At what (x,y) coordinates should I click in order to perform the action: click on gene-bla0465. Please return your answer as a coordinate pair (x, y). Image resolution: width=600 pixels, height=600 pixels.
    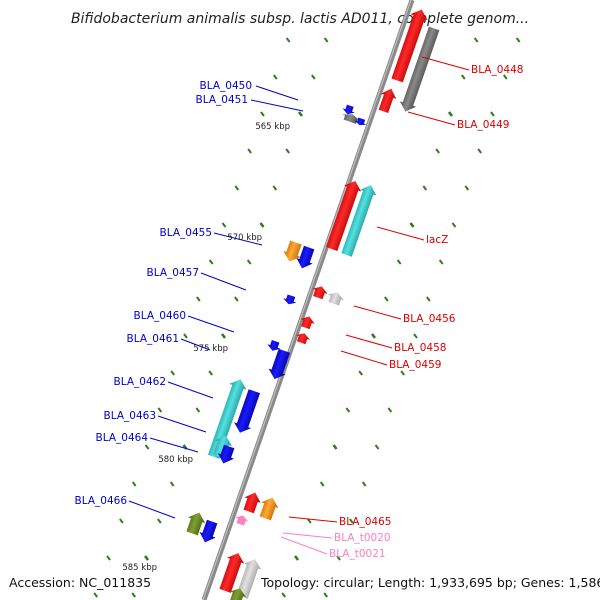
    Looking at the image, I should click on (252, 502).